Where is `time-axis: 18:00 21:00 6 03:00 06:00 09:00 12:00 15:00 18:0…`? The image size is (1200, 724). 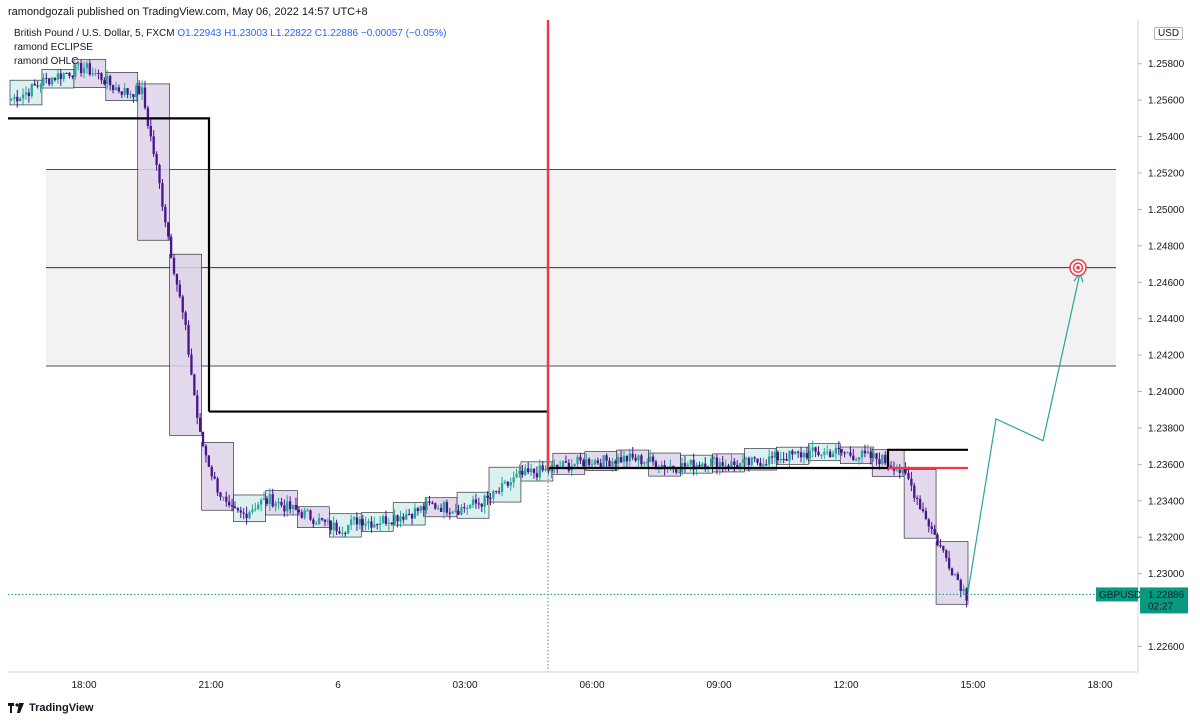 time-axis: 18:00 21:00 6 03:00 06:00 09:00 12:00 15:00 18:0… is located at coordinates (573, 681).